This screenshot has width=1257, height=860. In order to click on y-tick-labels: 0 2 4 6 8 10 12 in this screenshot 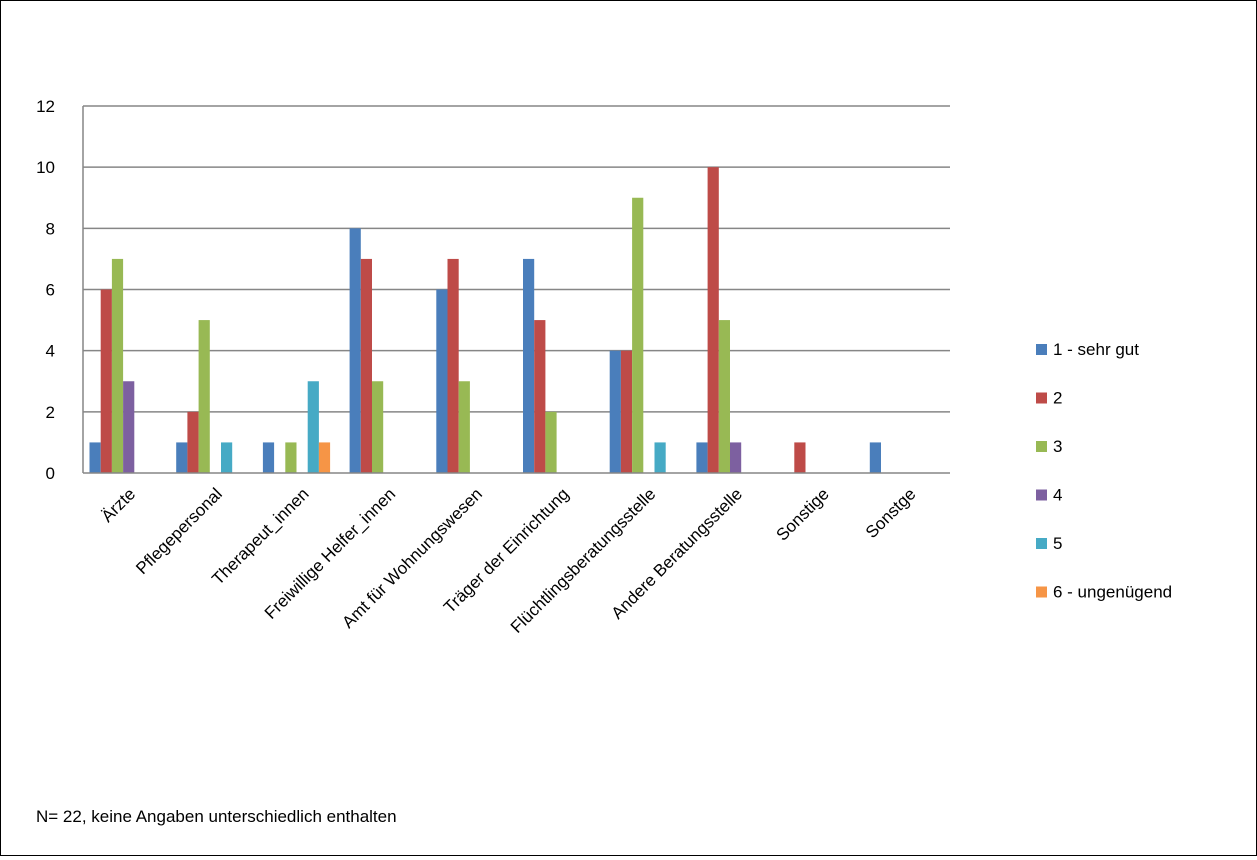, I will do `click(45, 290)`.